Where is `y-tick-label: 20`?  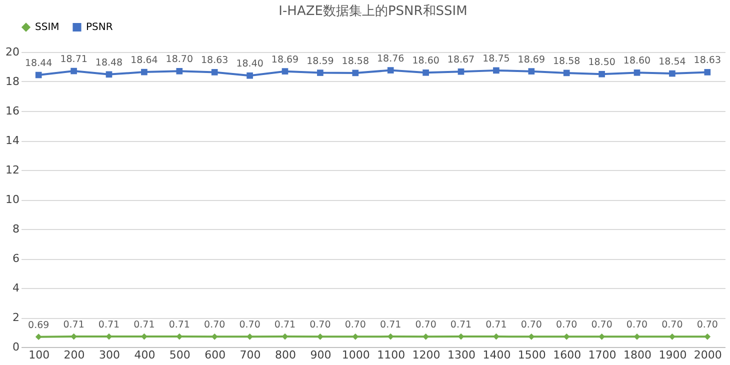 y-tick-label: 20 is located at coordinates (13, 52).